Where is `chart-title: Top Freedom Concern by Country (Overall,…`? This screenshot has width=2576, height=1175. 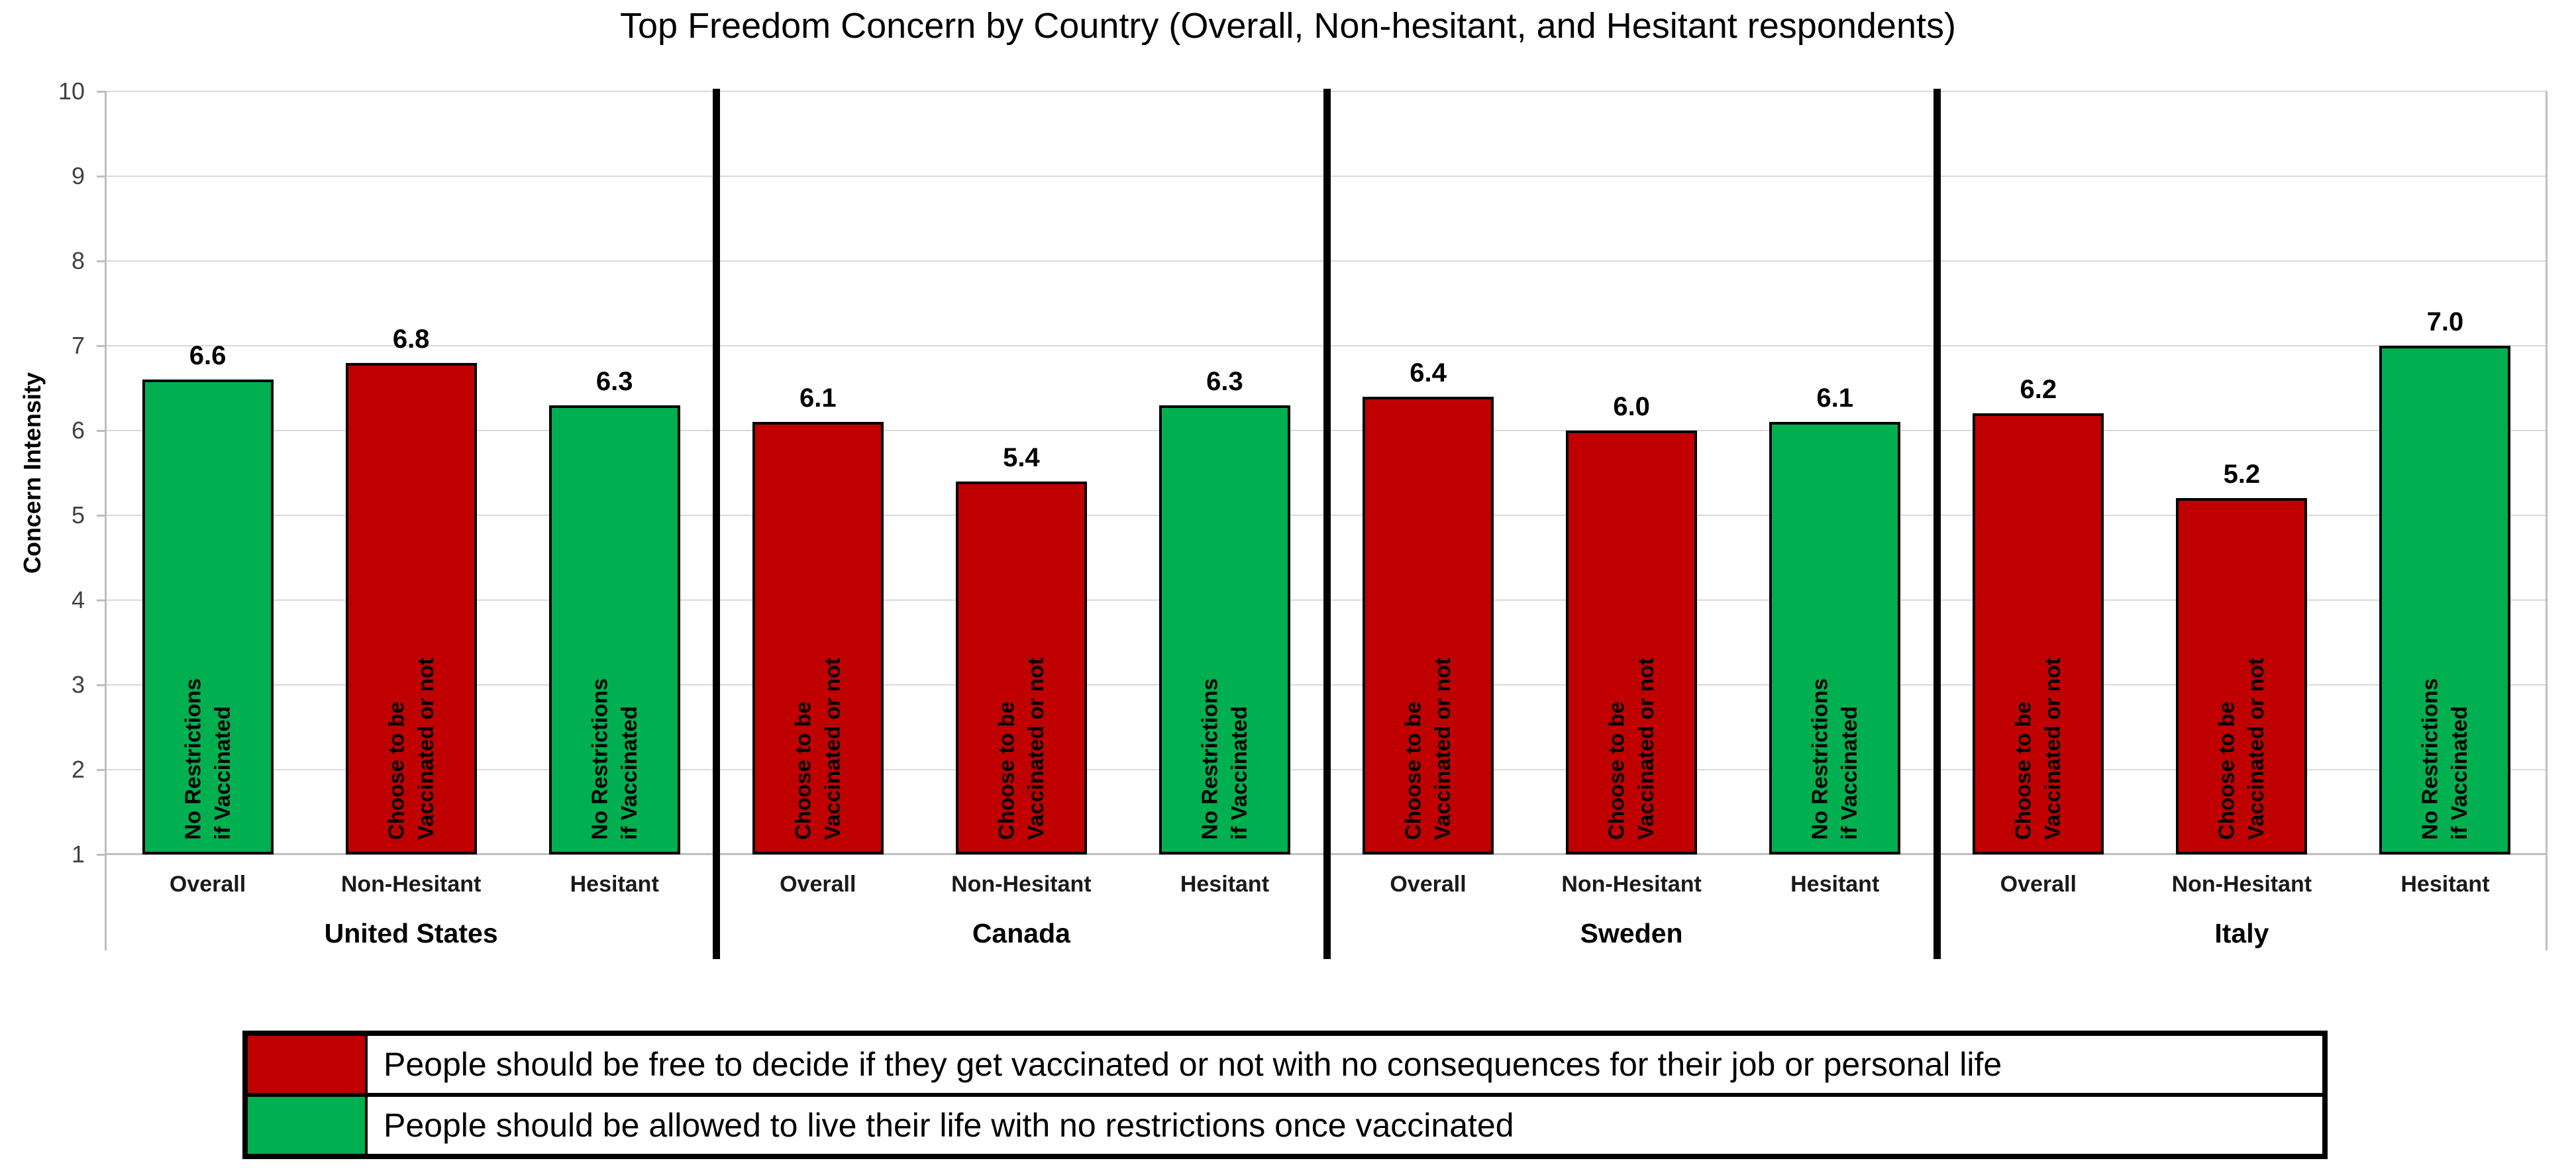
chart-title: Top Freedom Concern by Country (Overall,… is located at coordinates (1288, 26).